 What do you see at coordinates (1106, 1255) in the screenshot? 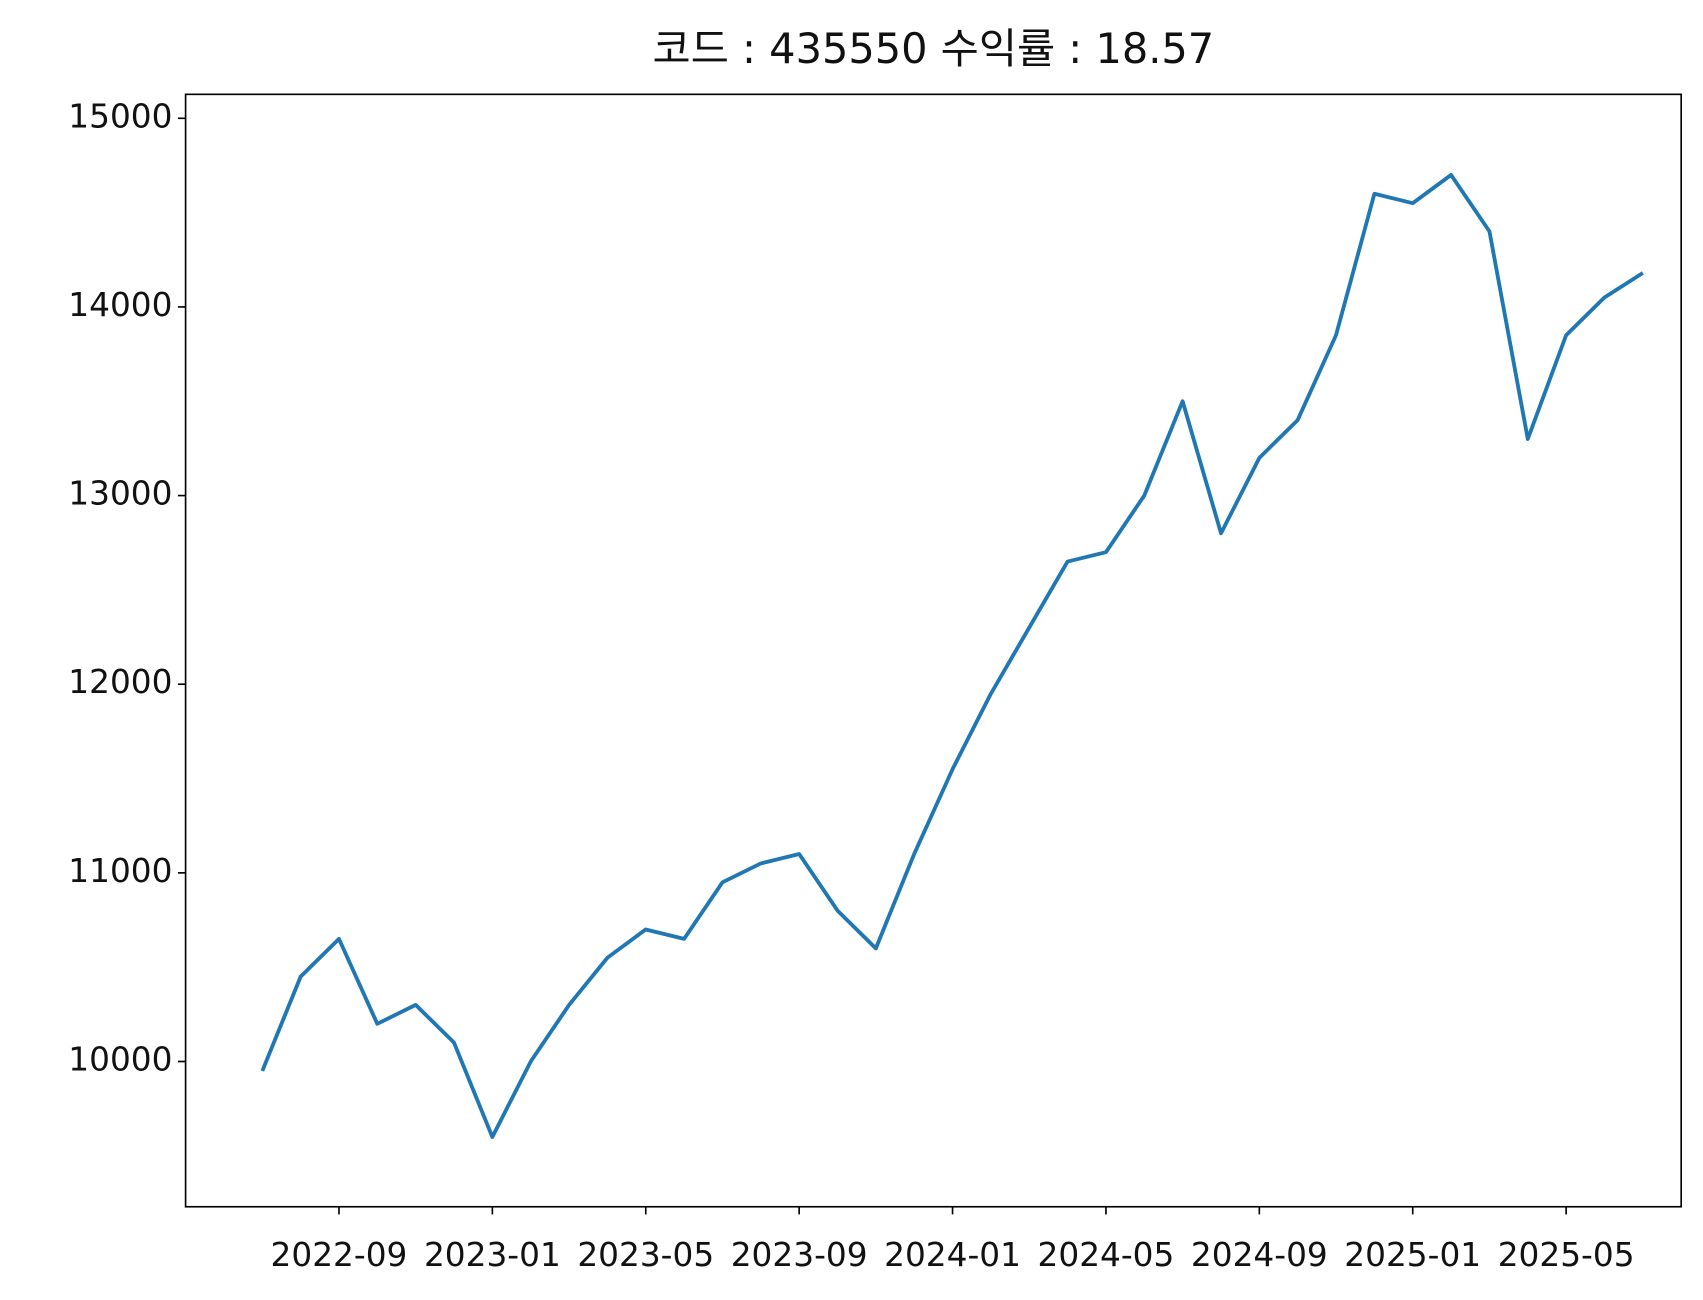
I see `x-tick-label: 2024-05` at bounding box center [1106, 1255].